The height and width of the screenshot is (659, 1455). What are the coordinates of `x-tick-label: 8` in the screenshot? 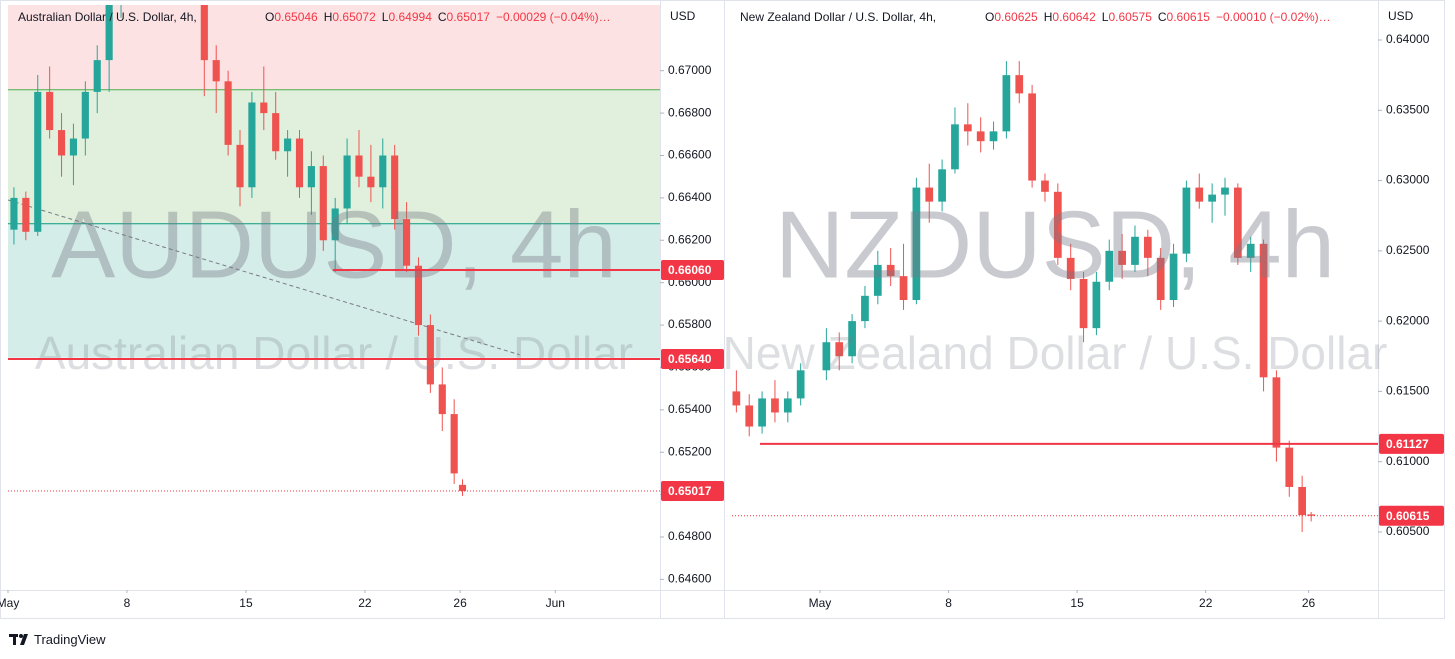 It's located at (948, 603).